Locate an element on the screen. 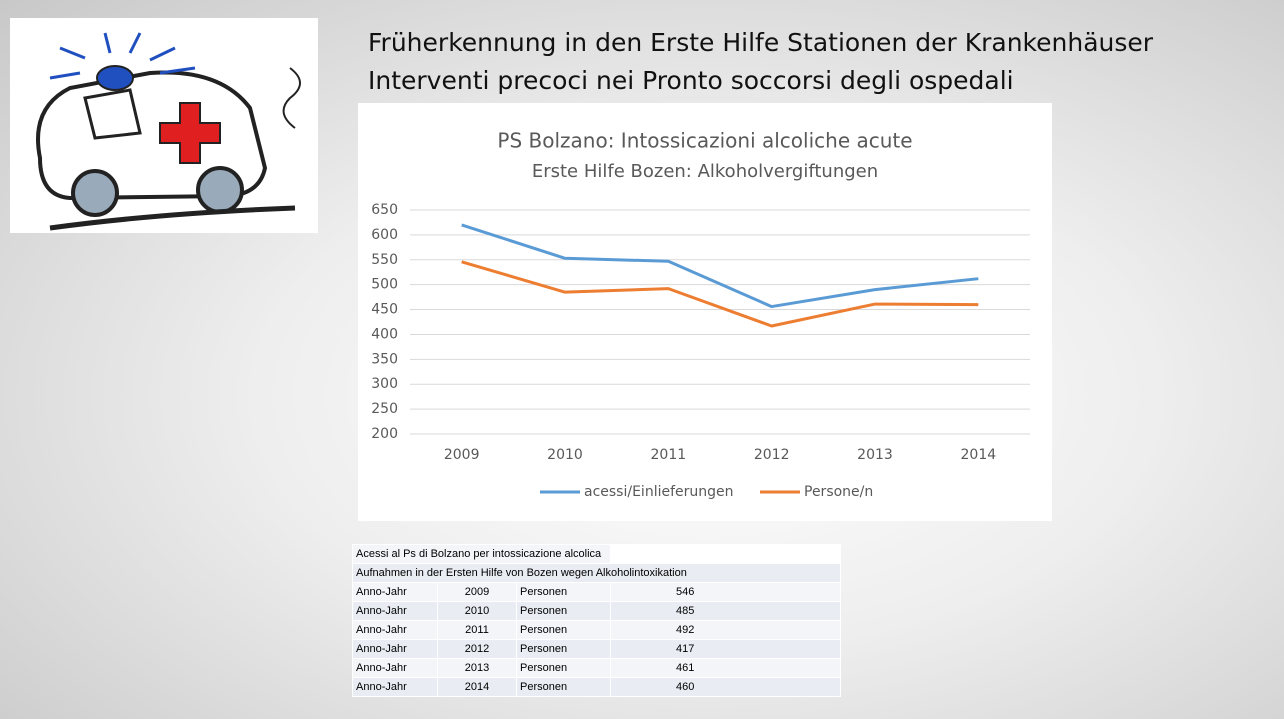 This screenshot has height=719, width=1284. table-row: Anno-Jahr 2010 Personen 485 is located at coordinates (596, 611).